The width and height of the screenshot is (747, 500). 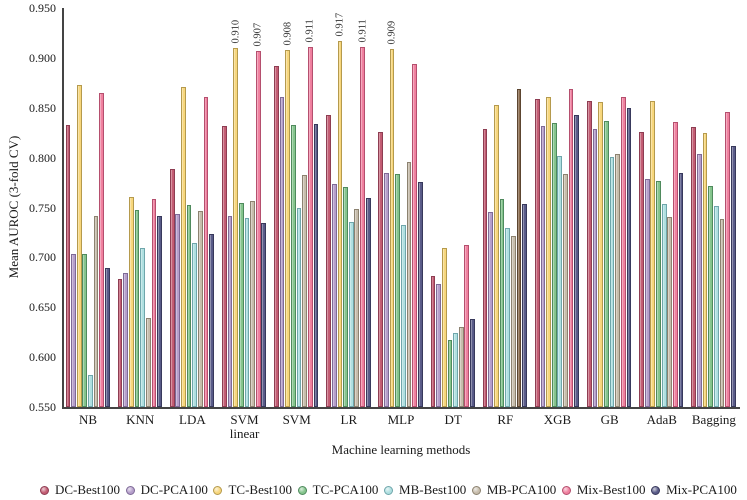 What do you see at coordinates (42, 8) in the screenshot?
I see `y-tick-label: 0.950` at bounding box center [42, 8].